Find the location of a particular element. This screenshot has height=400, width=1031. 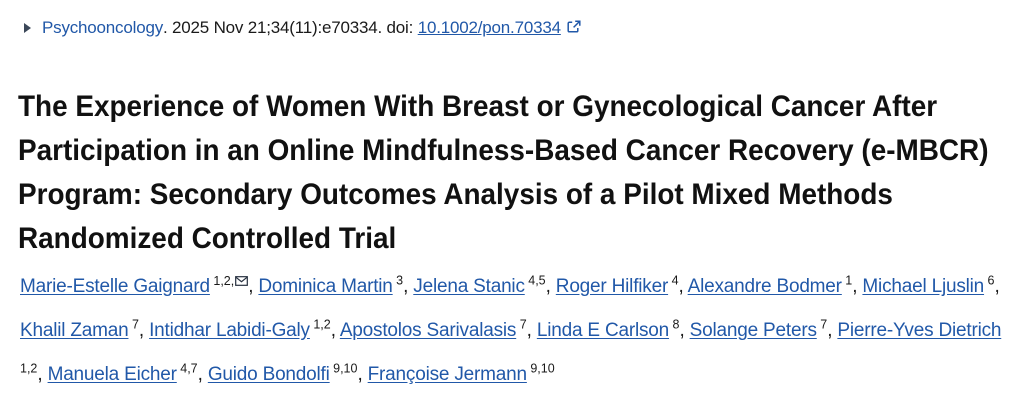

author-affiliations: 4,5 is located at coordinates (535, 280).